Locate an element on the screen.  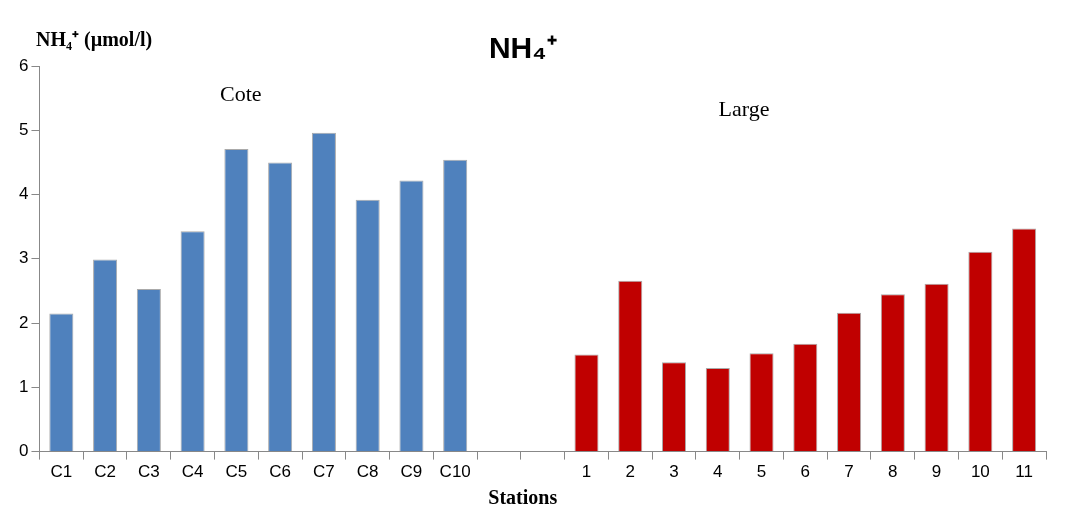
x-tick-label: C4 is located at coordinates (192, 472).